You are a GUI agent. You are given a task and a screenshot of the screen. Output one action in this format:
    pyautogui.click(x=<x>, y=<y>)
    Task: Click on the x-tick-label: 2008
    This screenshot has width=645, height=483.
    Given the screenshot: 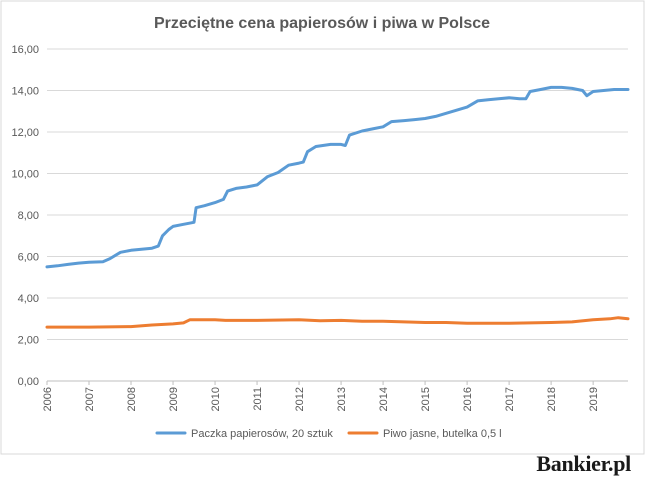 What is the action you would take?
    pyautogui.click(x=132, y=399)
    